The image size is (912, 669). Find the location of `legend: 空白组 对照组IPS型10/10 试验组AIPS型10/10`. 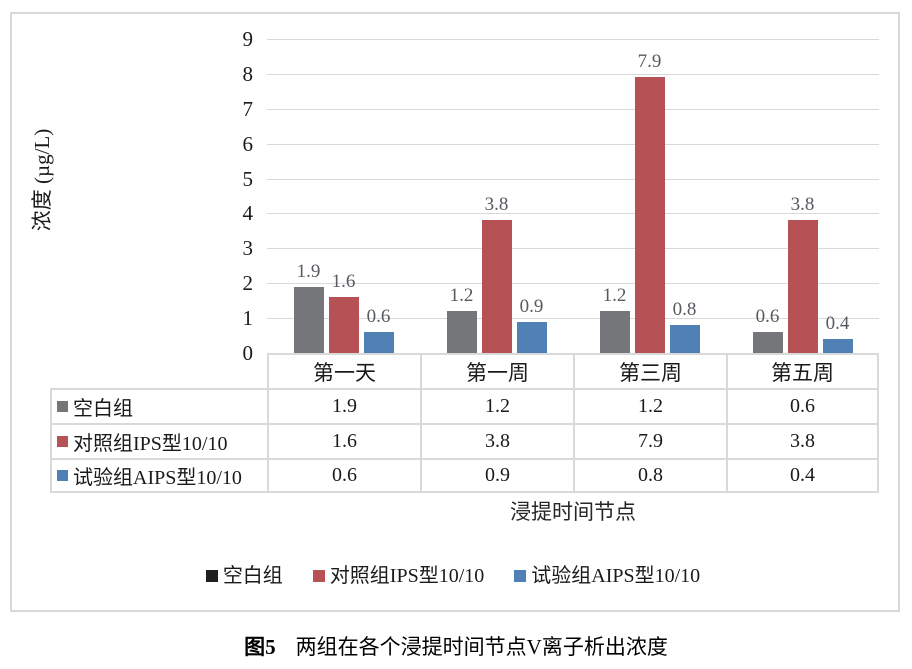

legend: 空白组 对照组IPS型10/10 试验组AIPS型10/10 is located at coordinates (453, 576).